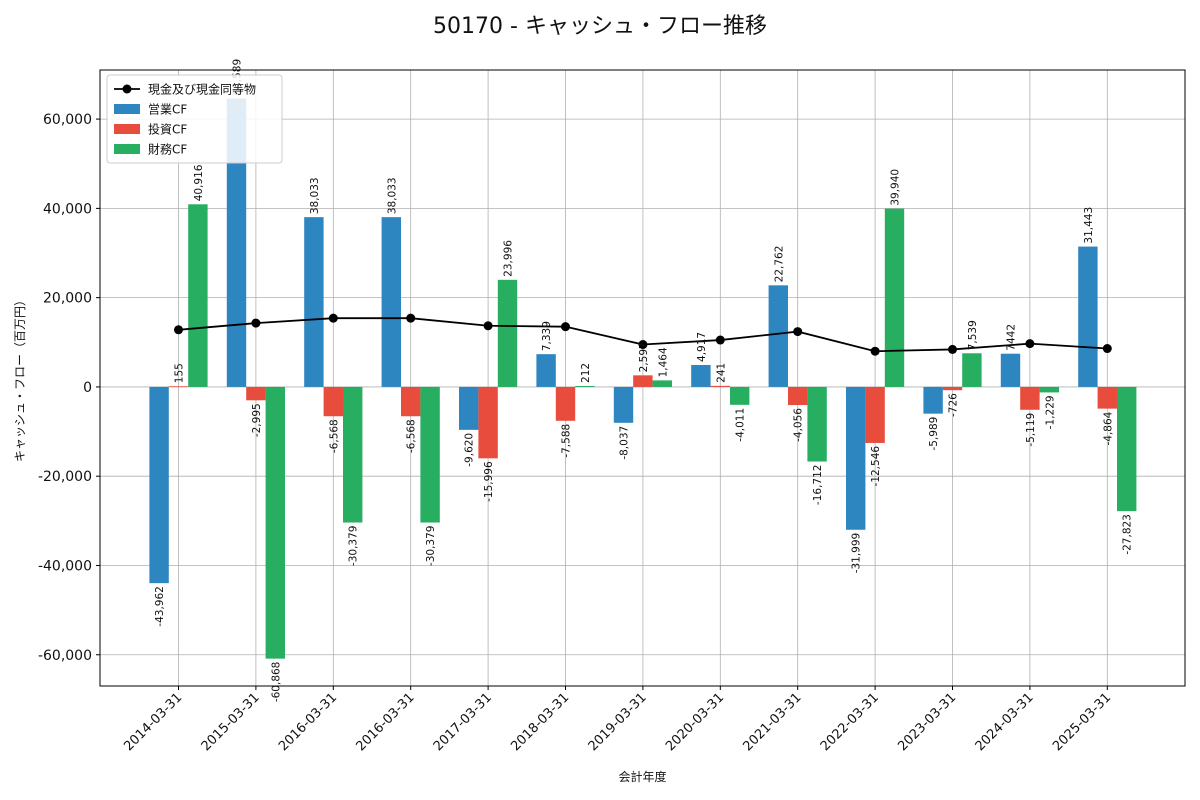 This screenshot has height=800, width=1200. I want to click on bar-value-label: -6,568, so click(334, 436).